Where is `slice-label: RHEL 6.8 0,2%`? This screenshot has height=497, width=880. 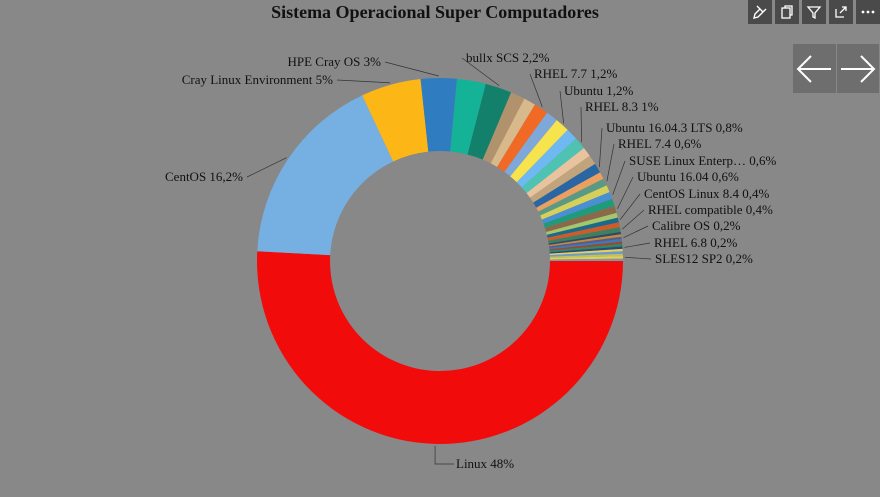
slice-label: RHEL 6.8 0,2% is located at coordinates (695, 242).